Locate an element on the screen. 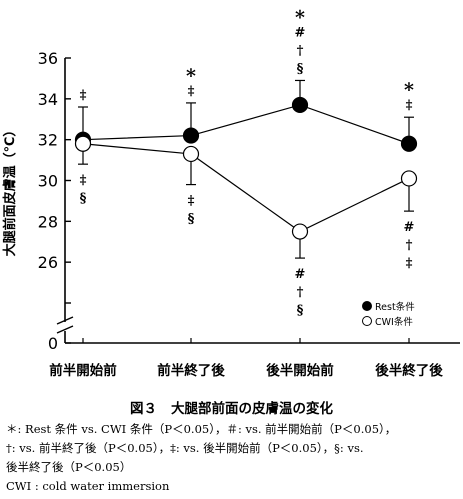 The image size is (463, 499). y-axis-label: 大腿前面皮膚温（℃） is located at coordinates (10, 190).